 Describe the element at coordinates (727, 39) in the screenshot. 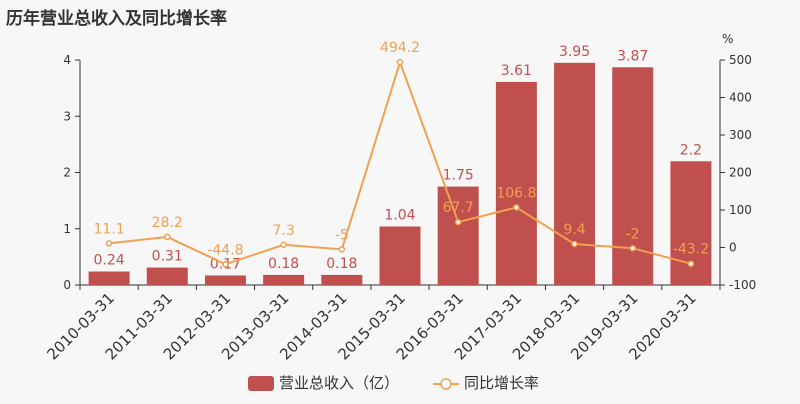

I see `y-right-unit-label: %` at that location.